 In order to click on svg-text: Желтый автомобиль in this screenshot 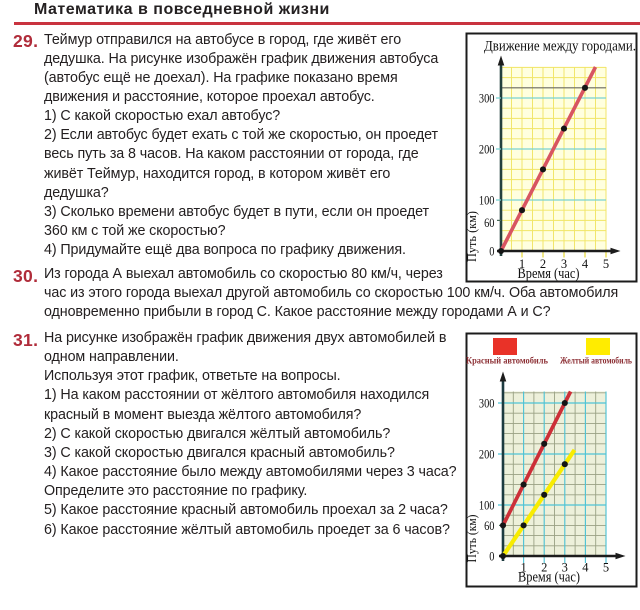, I will do `click(596, 361)`.